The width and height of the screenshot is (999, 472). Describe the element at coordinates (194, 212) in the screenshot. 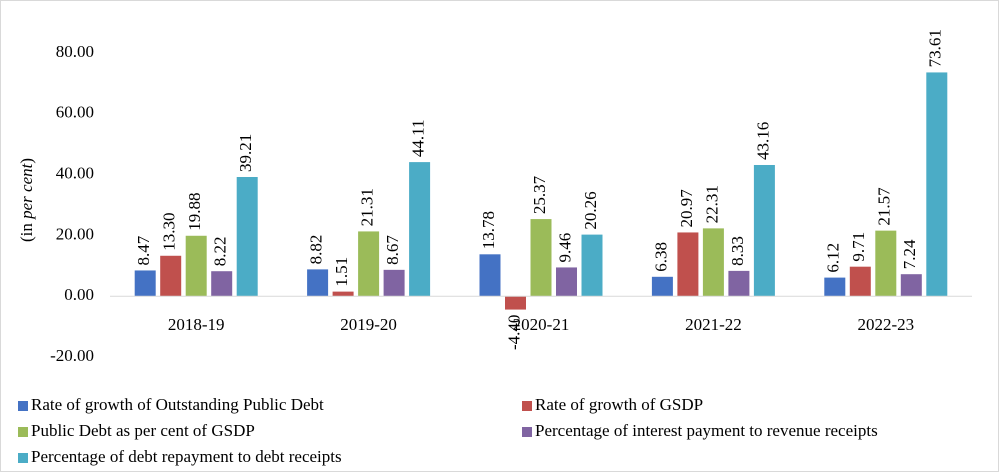

I see `data-label: 19.88` at that location.